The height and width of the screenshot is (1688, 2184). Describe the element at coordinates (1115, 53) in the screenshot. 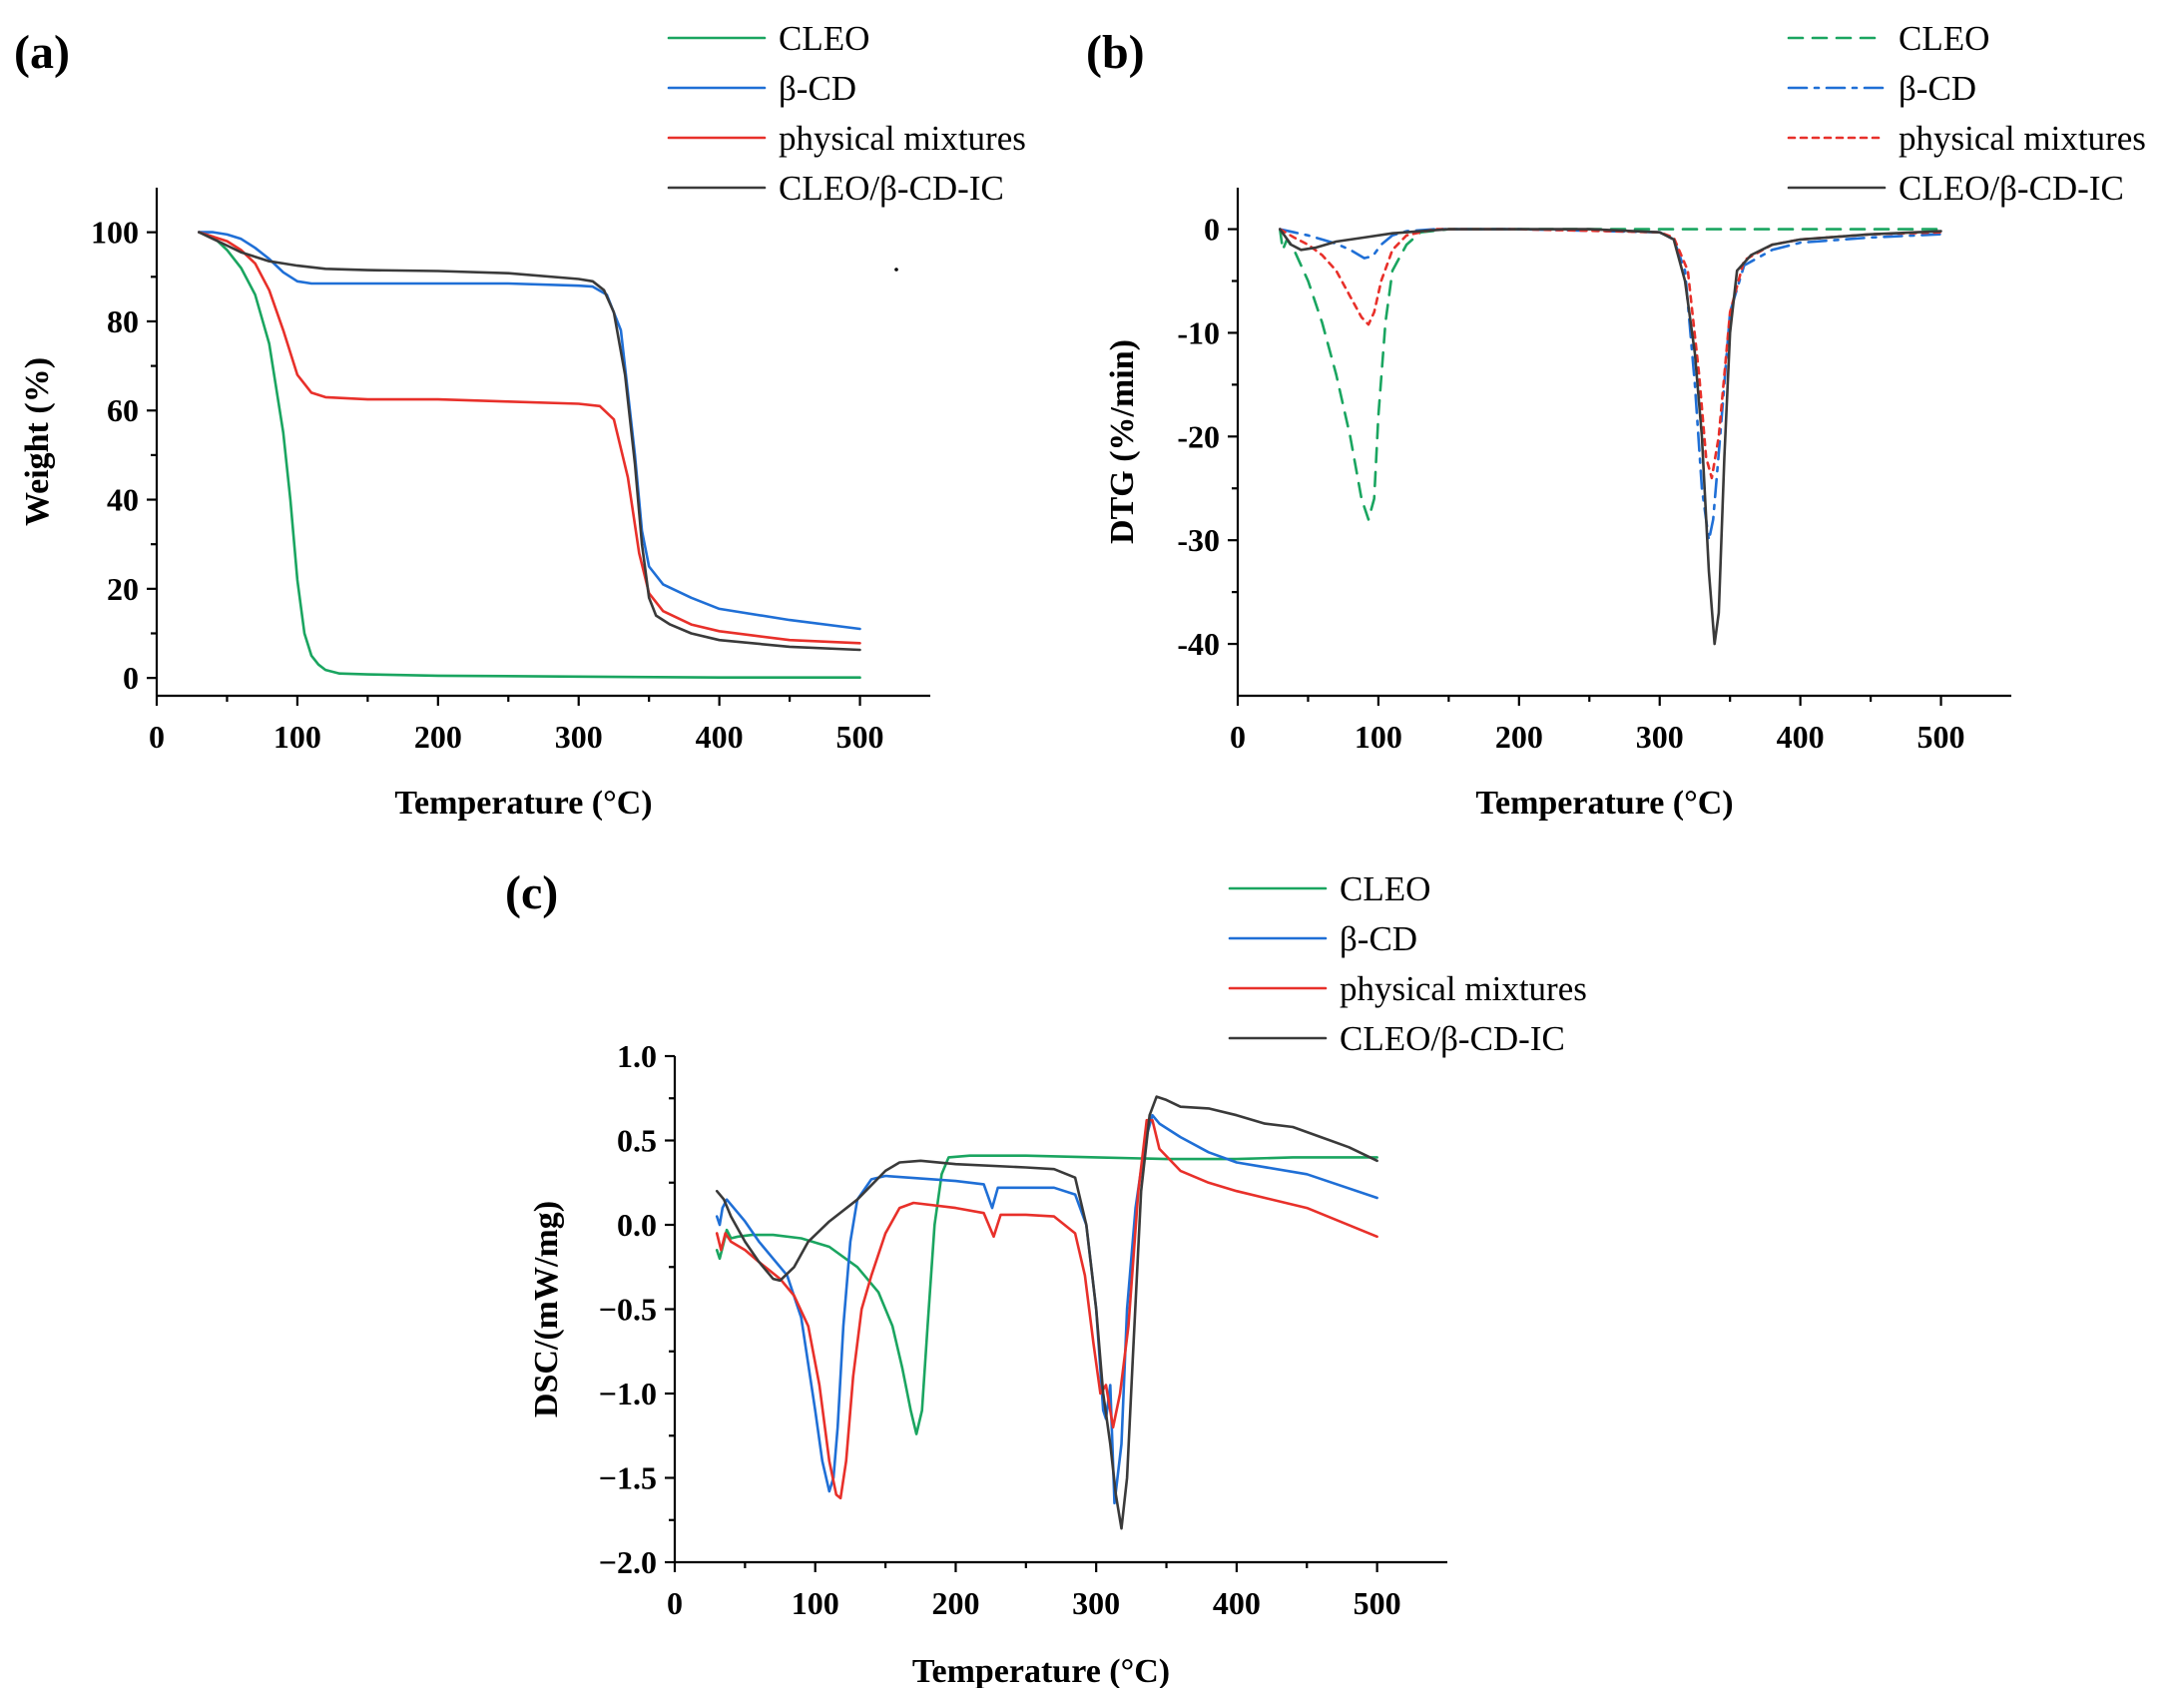

I see `panel-label-b: (b)` at that location.